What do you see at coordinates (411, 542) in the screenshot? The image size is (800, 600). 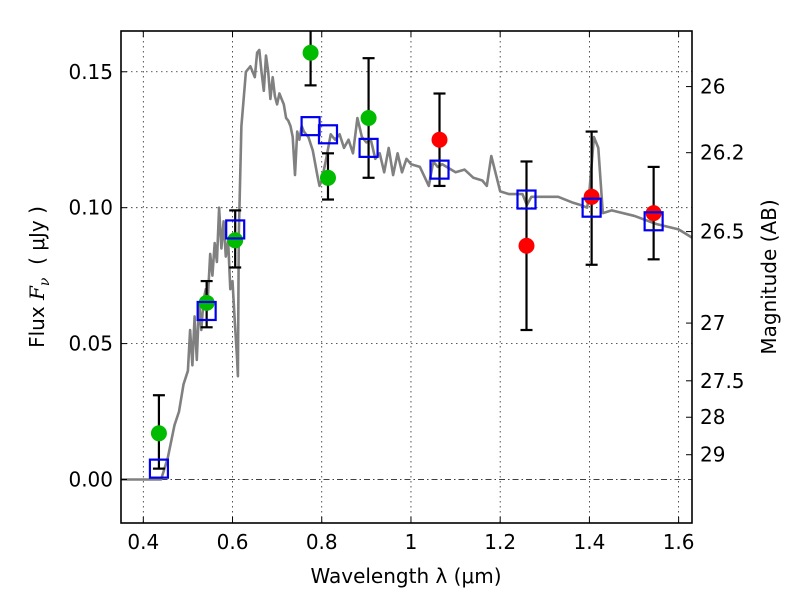 I see `x-tick-label: 1` at bounding box center [411, 542].